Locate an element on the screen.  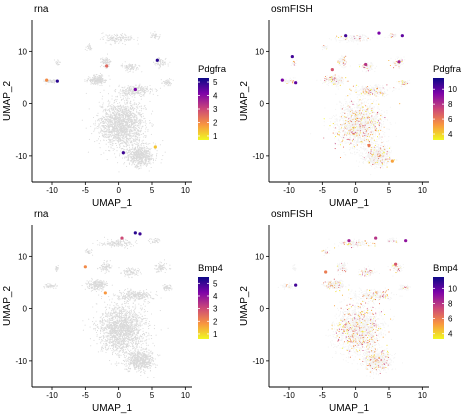
panel-title: osmFISH is located at coordinates (292, 9).